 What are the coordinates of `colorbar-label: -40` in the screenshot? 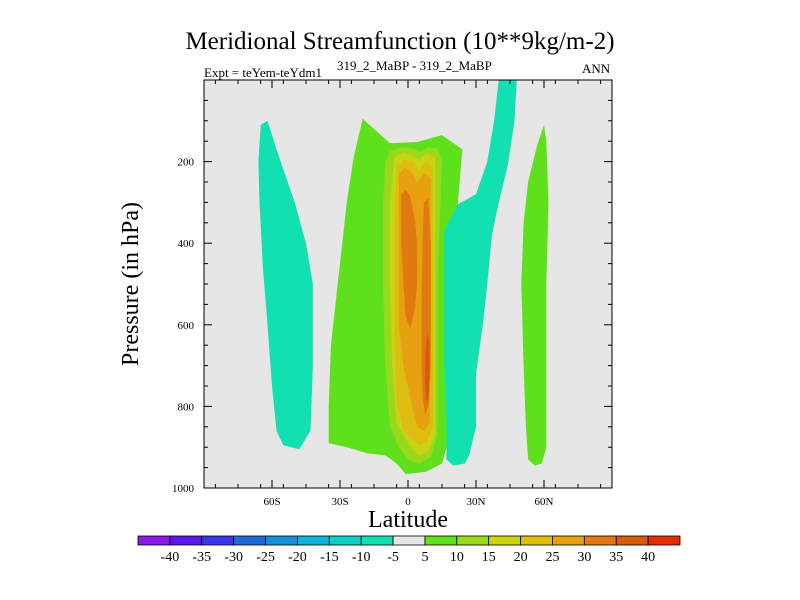 It's located at (170, 557).